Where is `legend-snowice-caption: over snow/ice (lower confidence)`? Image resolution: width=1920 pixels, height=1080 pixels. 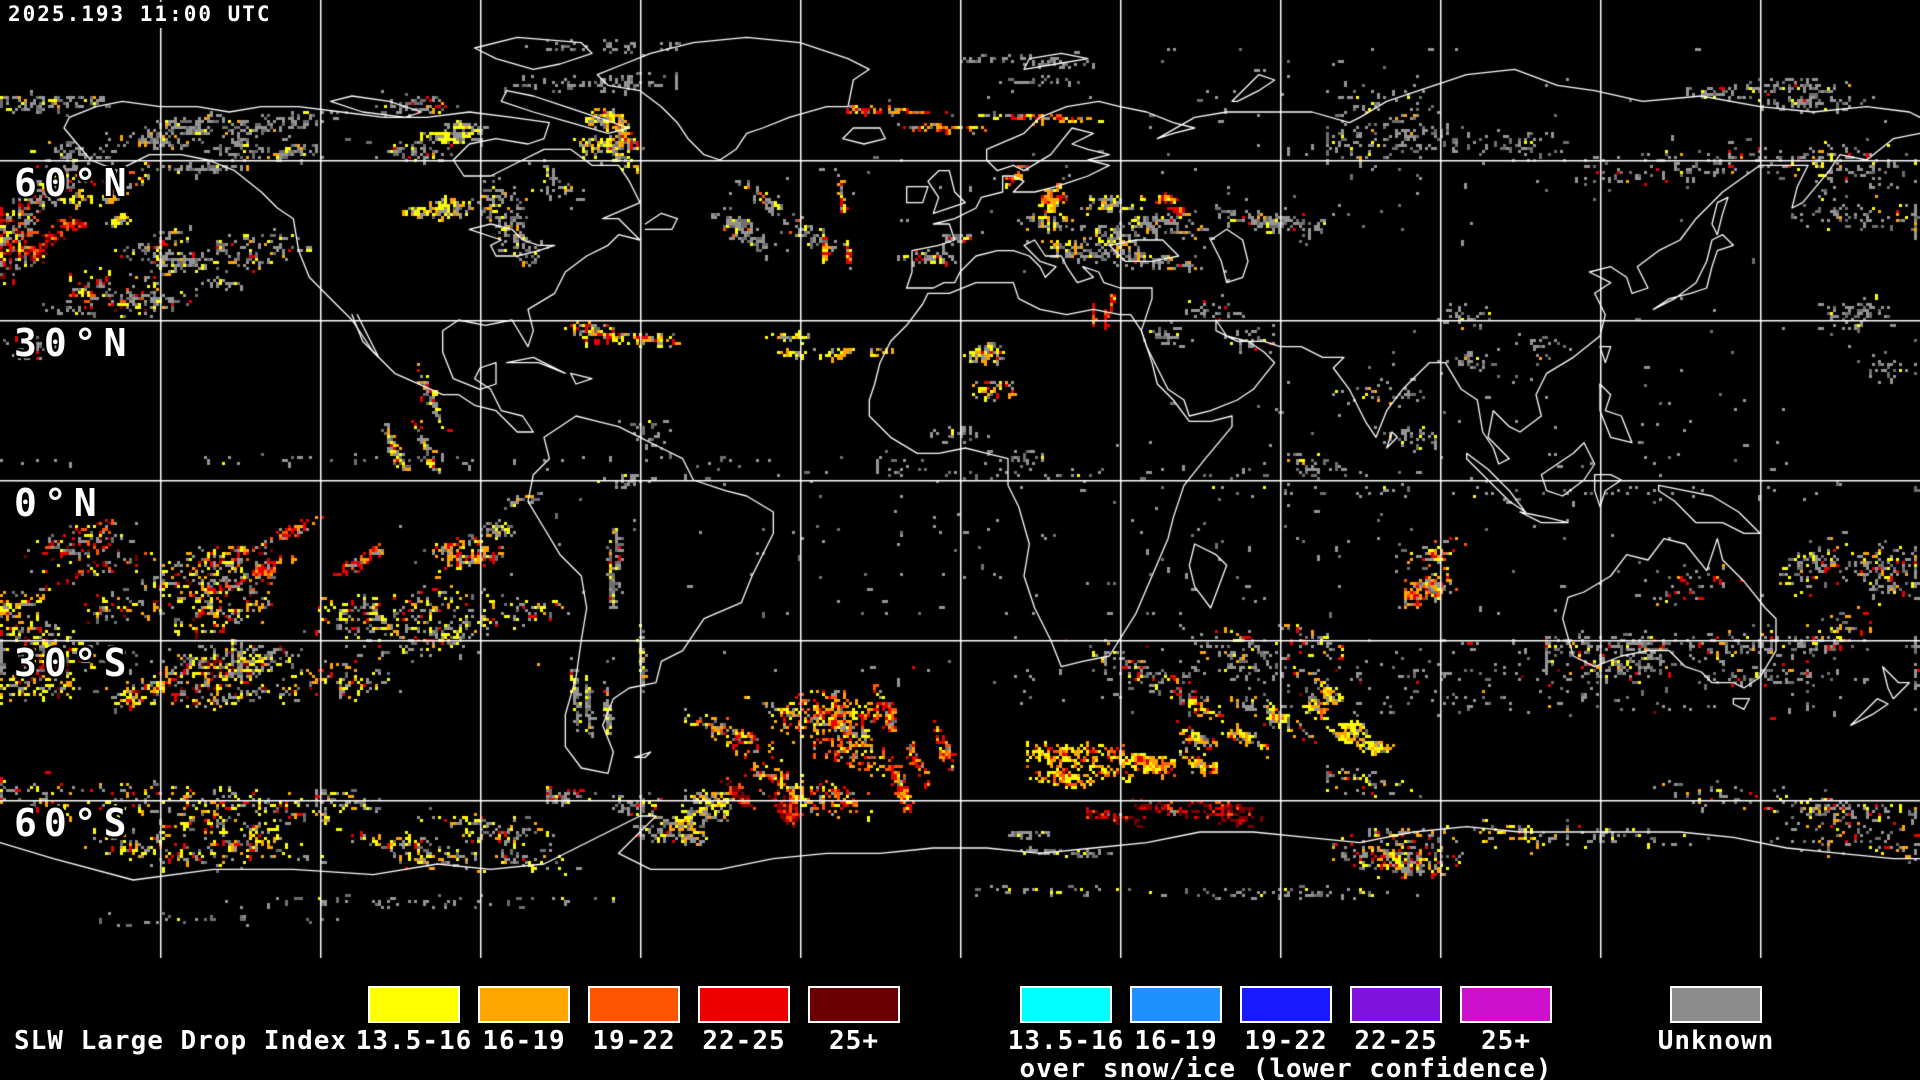
legend-snowice-caption: over snow/ice (lower confidence) is located at coordinates (1286, 1067).